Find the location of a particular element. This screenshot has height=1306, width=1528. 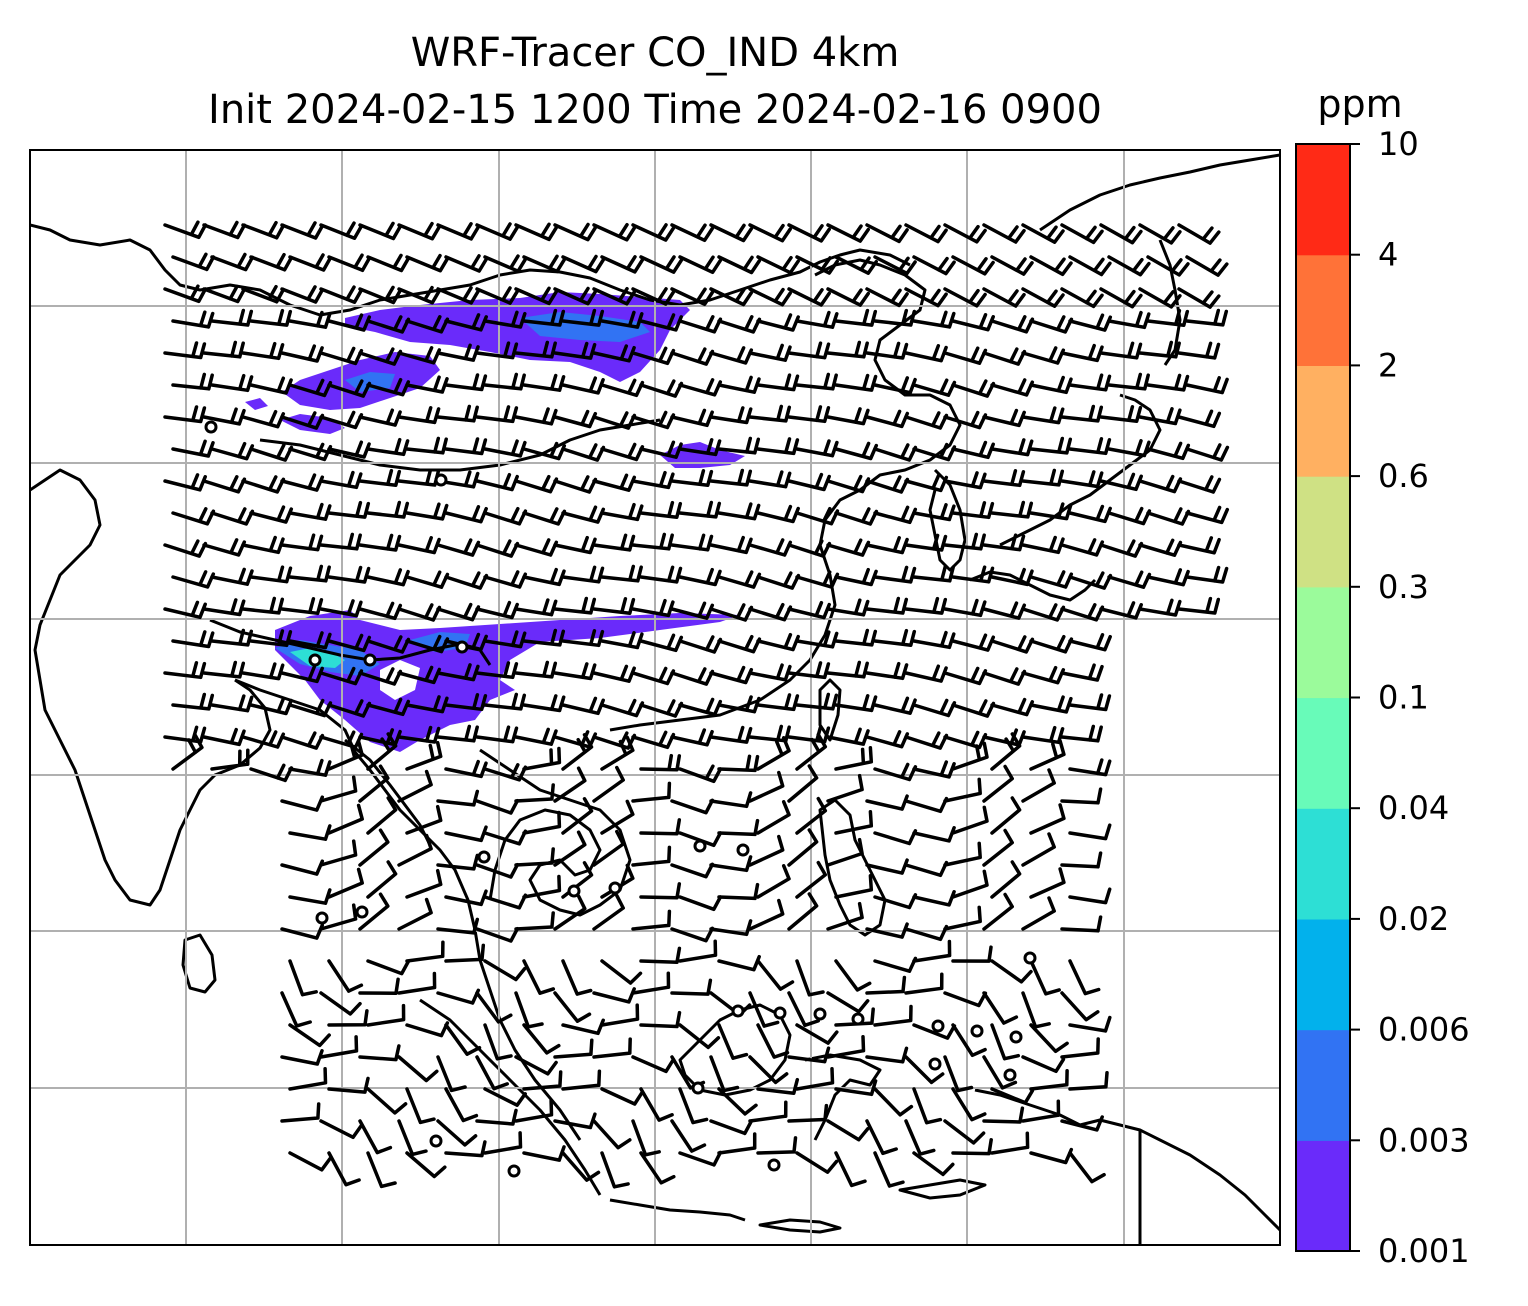

coast-sri-lanka is located at coordinates (199, 963).